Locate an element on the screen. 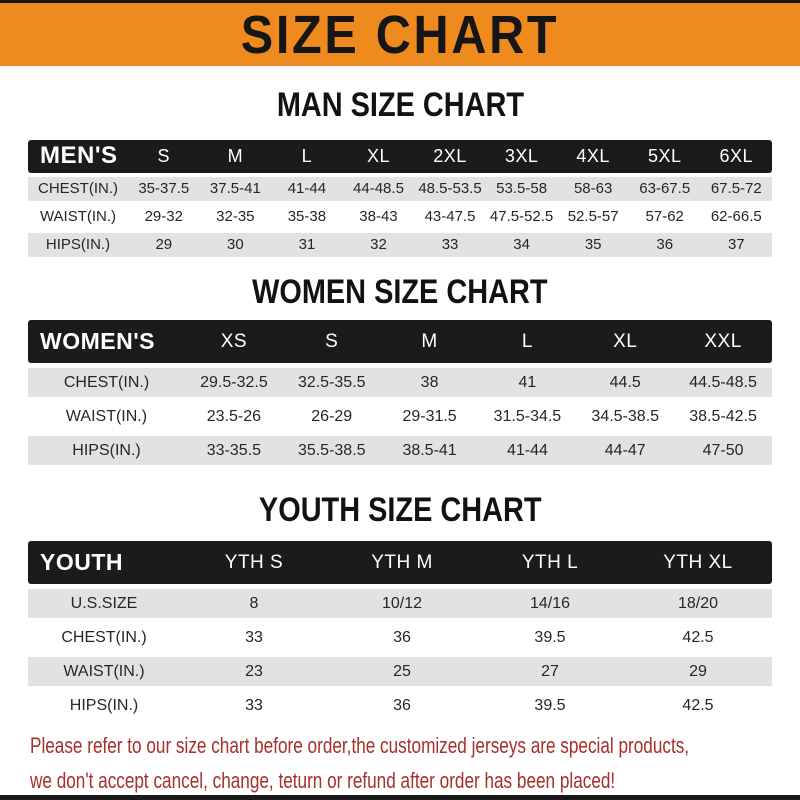  table-corner-label: YOUTH is located at coordinates (81, 562).